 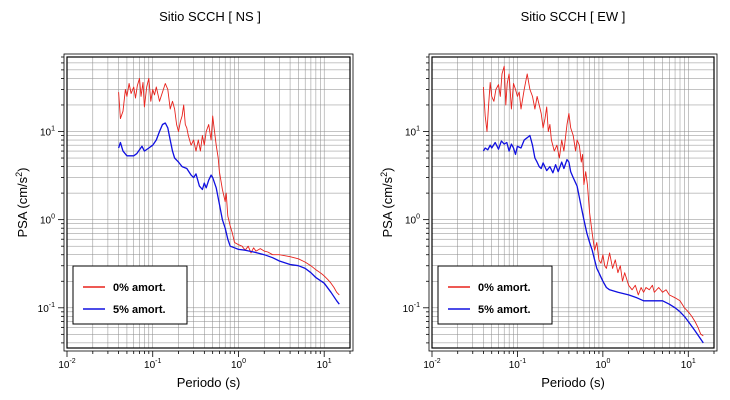 I want to click on chart-title: Sitio SCCH [ NS ], so click(x=210, y=16).